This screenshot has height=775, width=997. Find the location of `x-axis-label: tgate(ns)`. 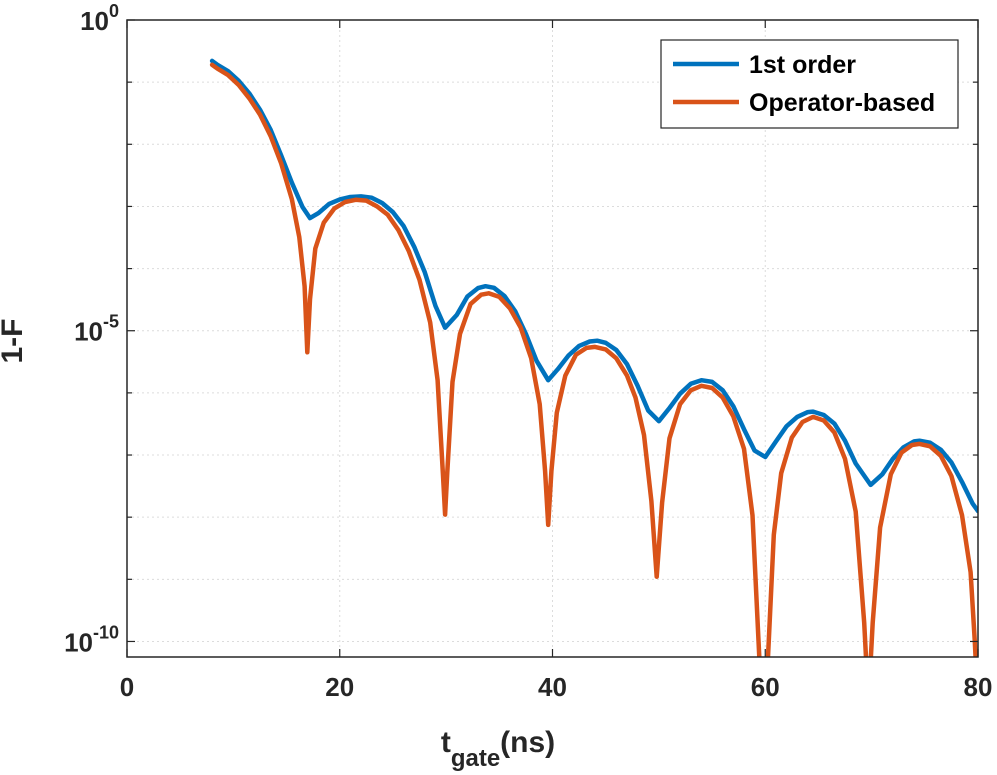

x-axis-label: tgate(ns) is located at coordinates (498, 749).